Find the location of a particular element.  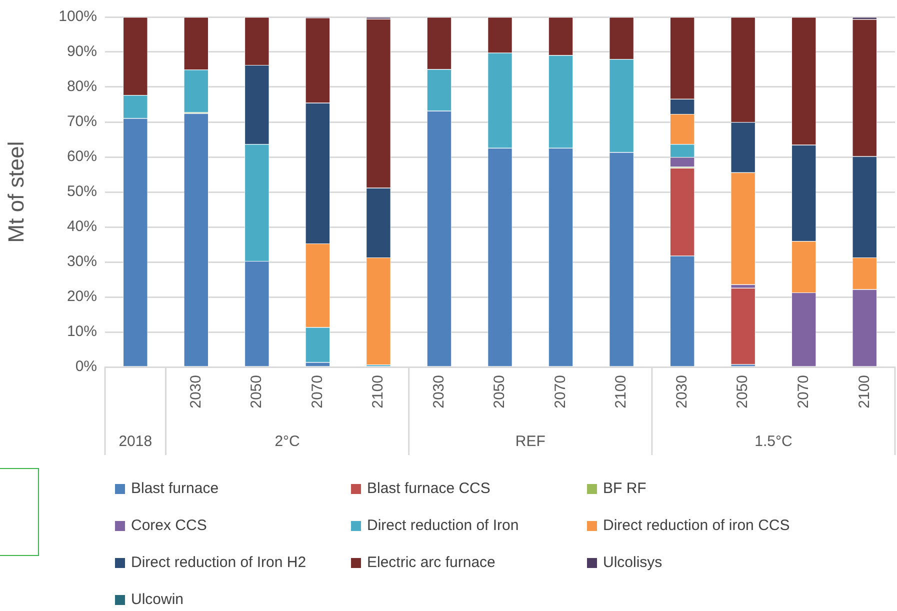

y-tick-label: 80% is located at coordinates (81, 87).